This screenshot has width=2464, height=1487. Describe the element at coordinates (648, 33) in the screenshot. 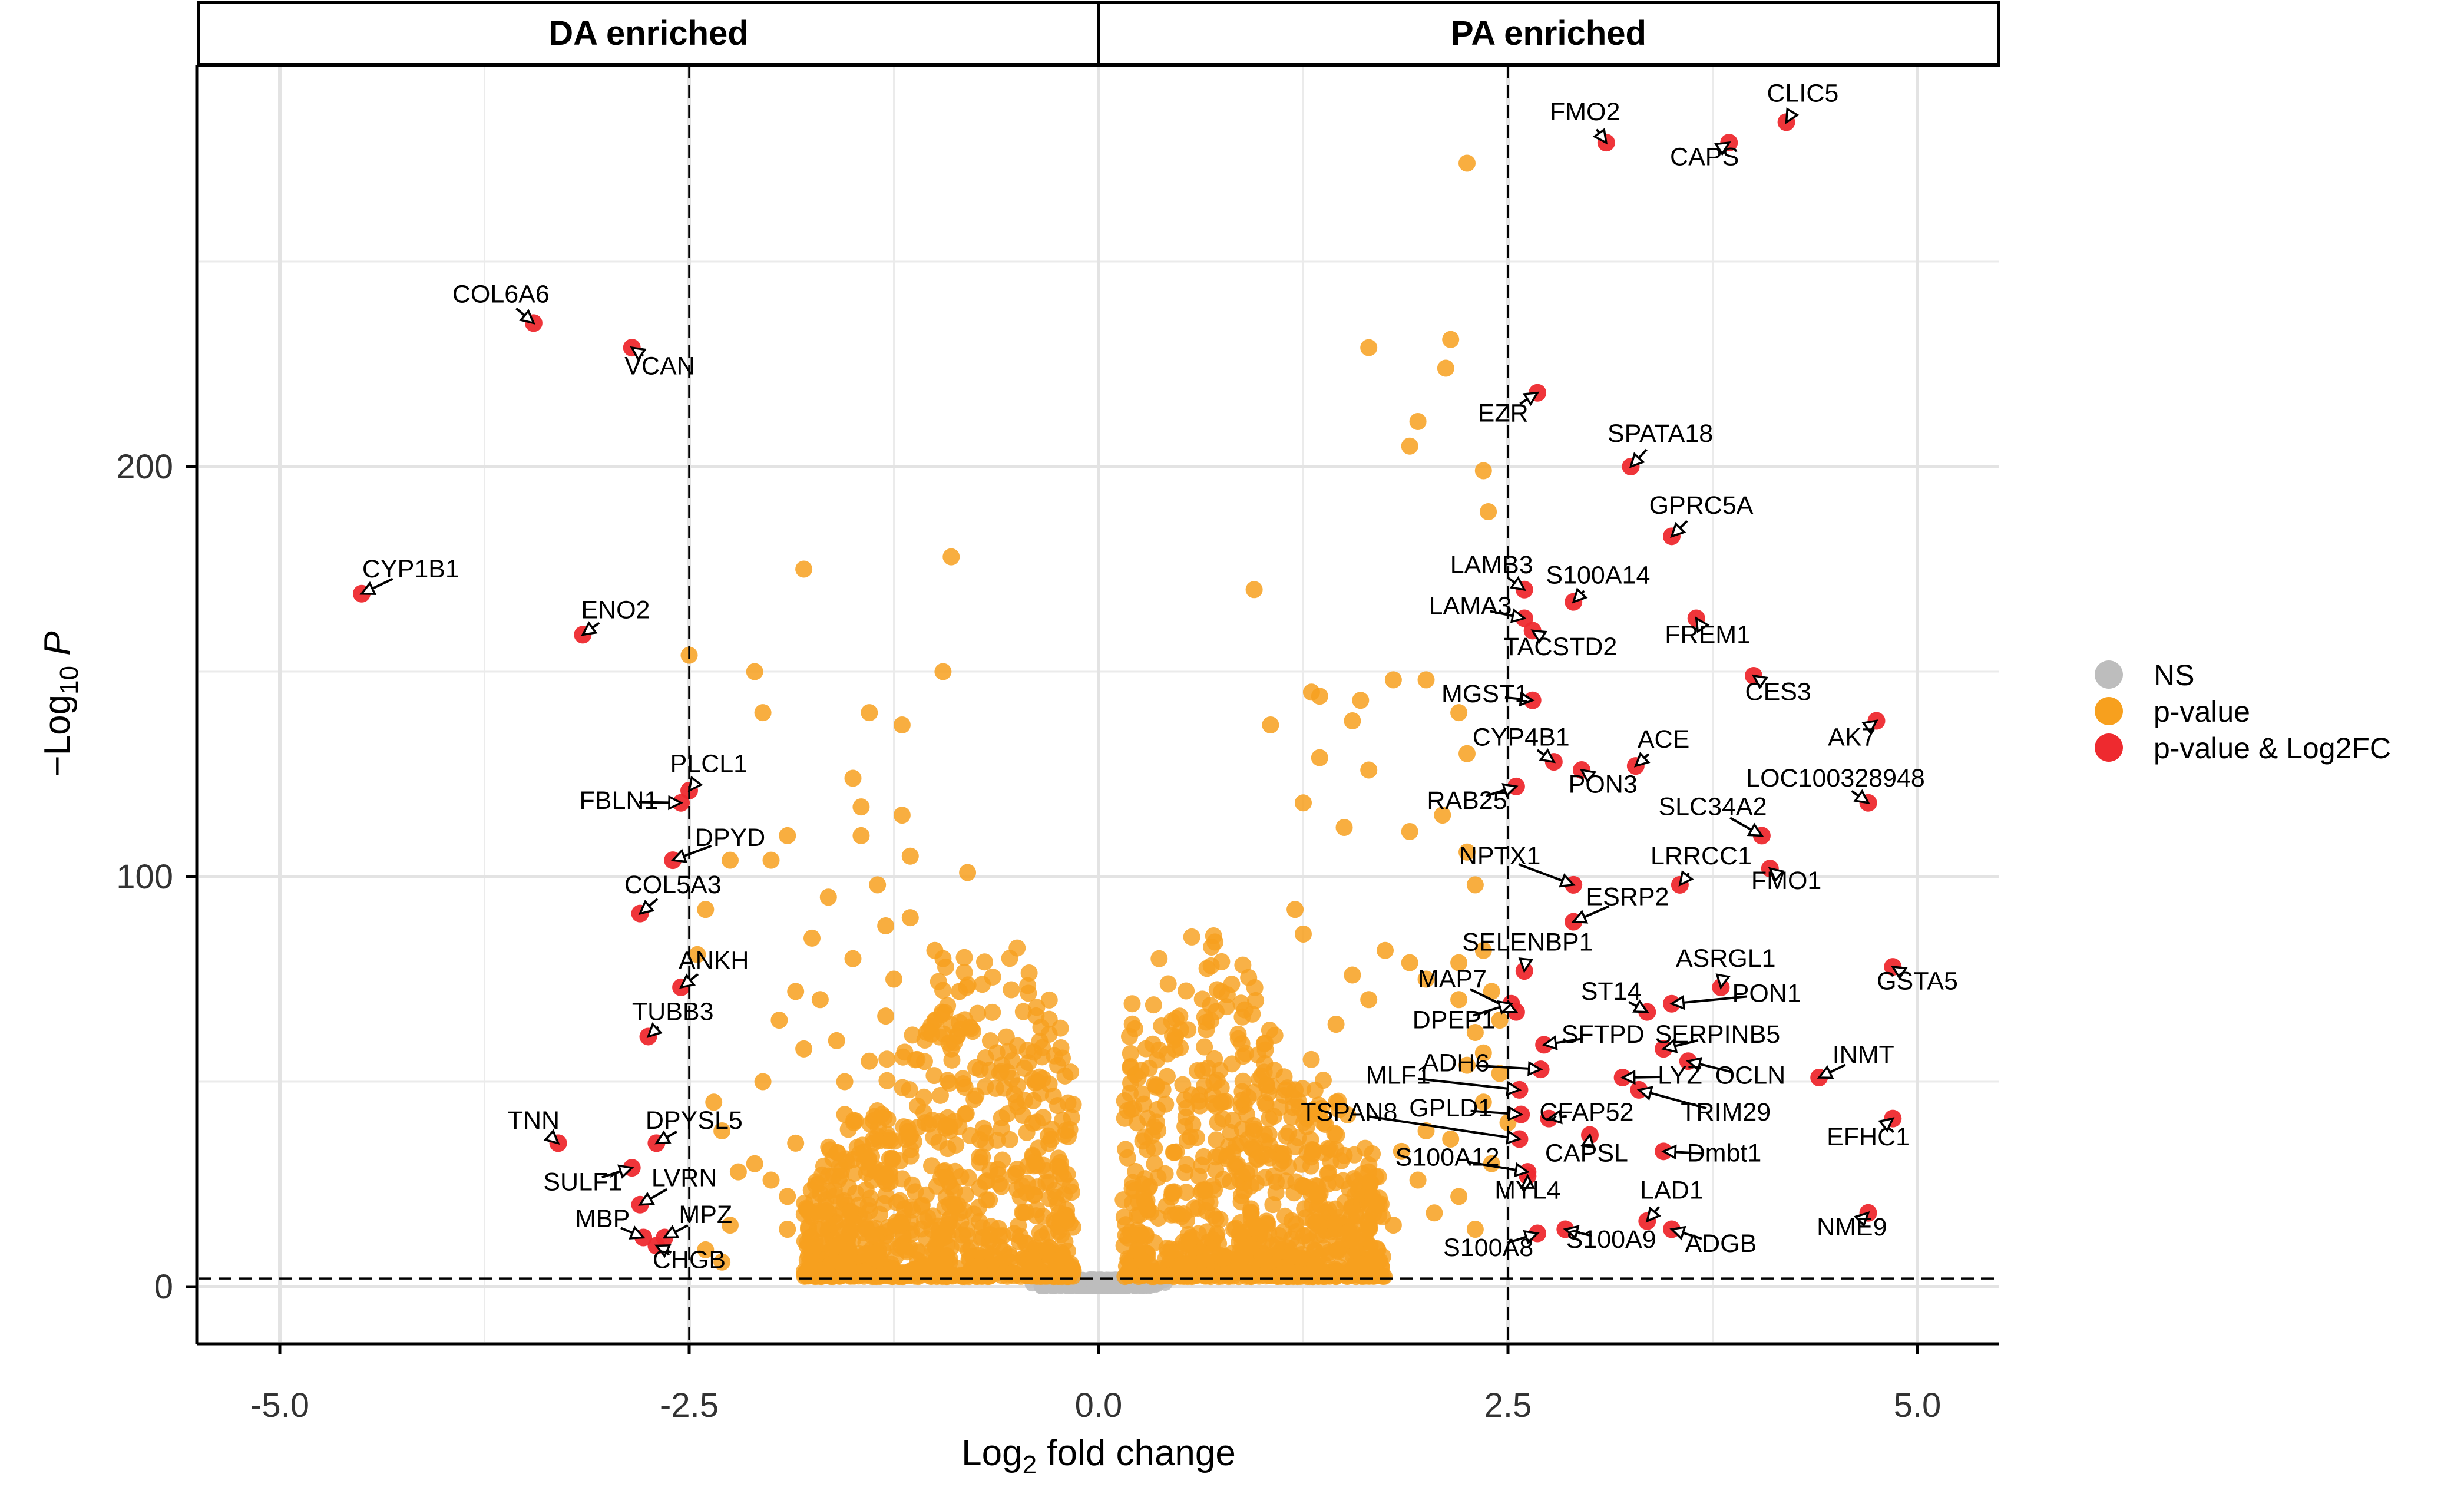

I see `facet-label-da: DA enriched` at that location.